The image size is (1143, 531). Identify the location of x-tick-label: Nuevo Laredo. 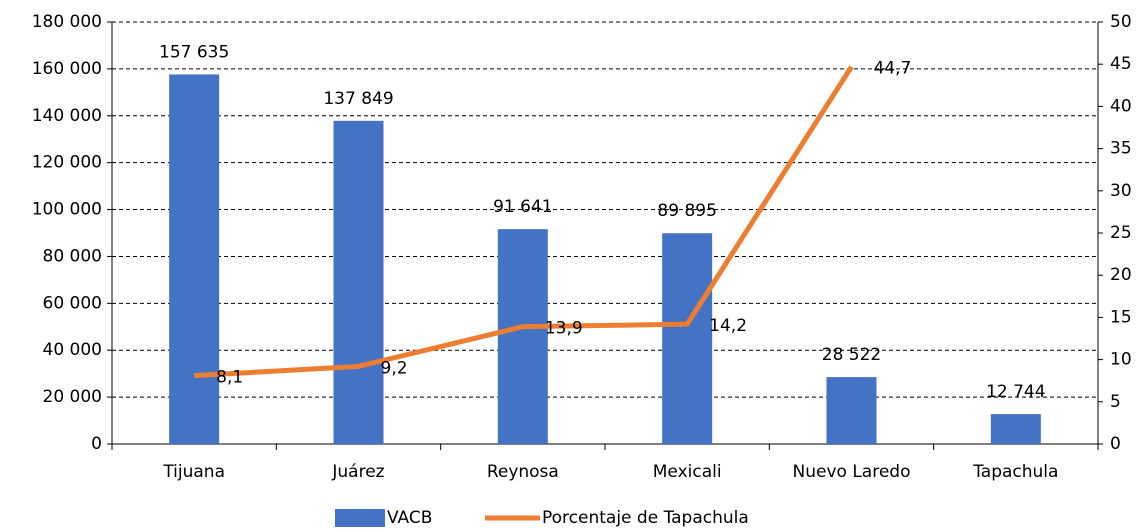
(852, 472).